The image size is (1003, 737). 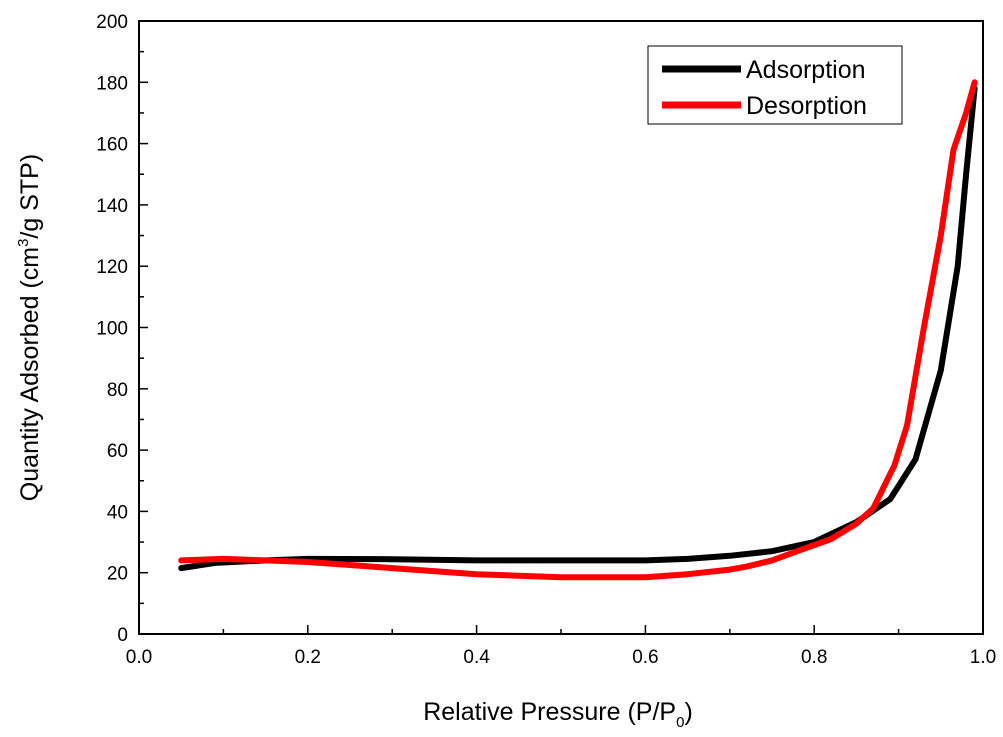 I want to click on x-tick-label: 0.4, so click(x=476, y=657).